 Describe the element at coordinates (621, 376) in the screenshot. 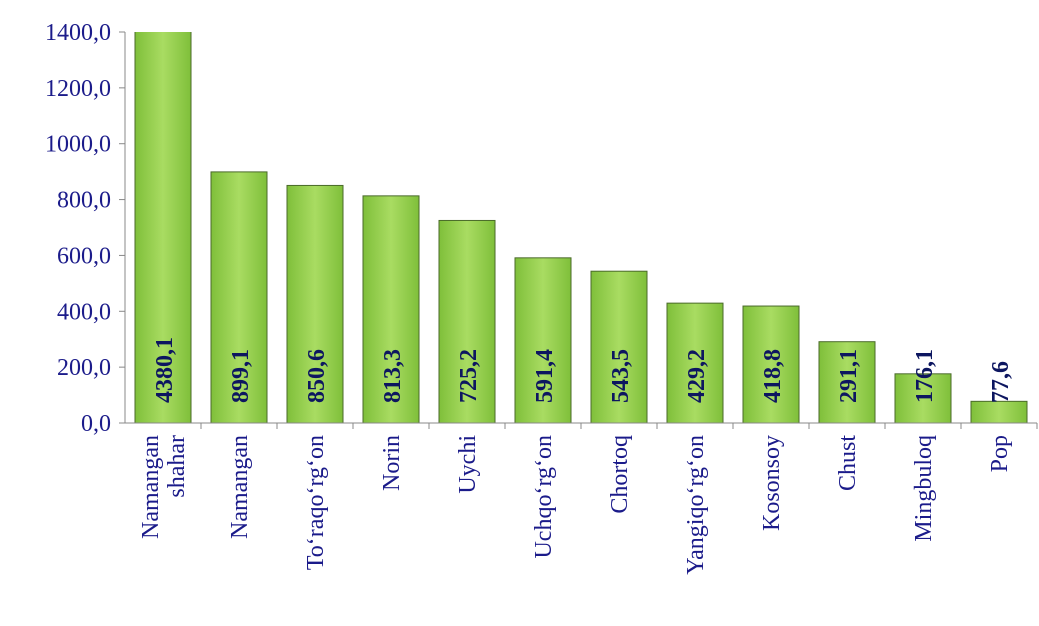

I see `value-label: 543,5` at that location.